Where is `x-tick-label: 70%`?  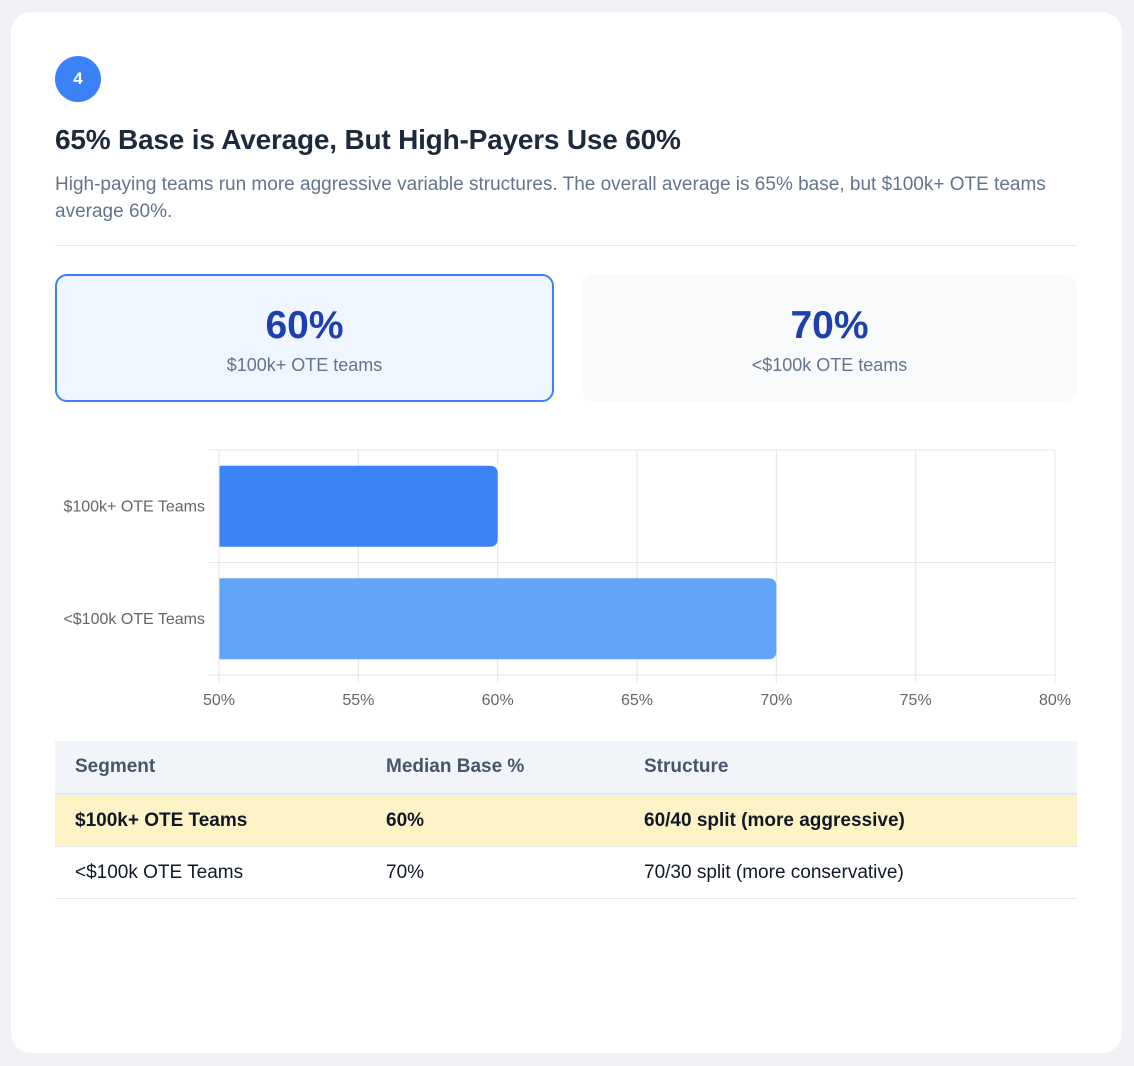
x-tick-label: 70% is located at coordinates (776, 700).